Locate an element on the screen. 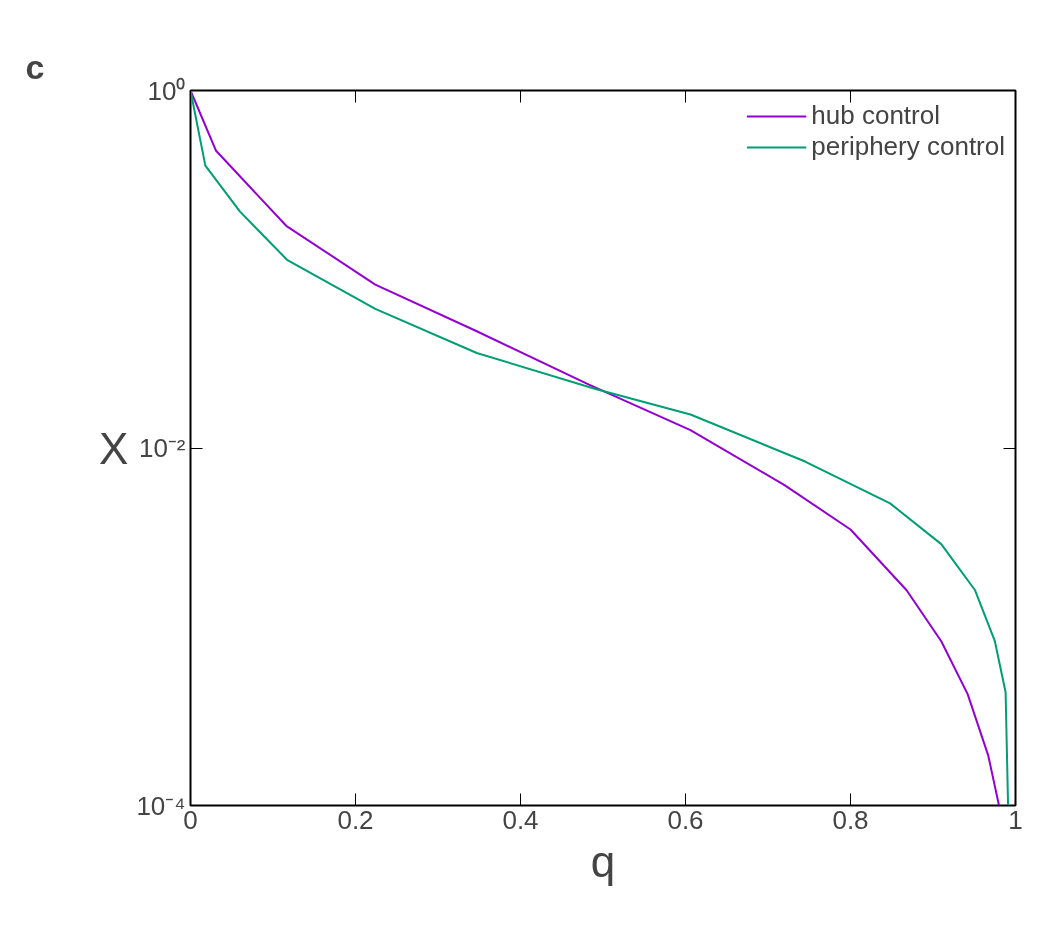 The height and width of the screenshot is (929, 1045). legend-label: periphery control is located at coordinates (908, 146).